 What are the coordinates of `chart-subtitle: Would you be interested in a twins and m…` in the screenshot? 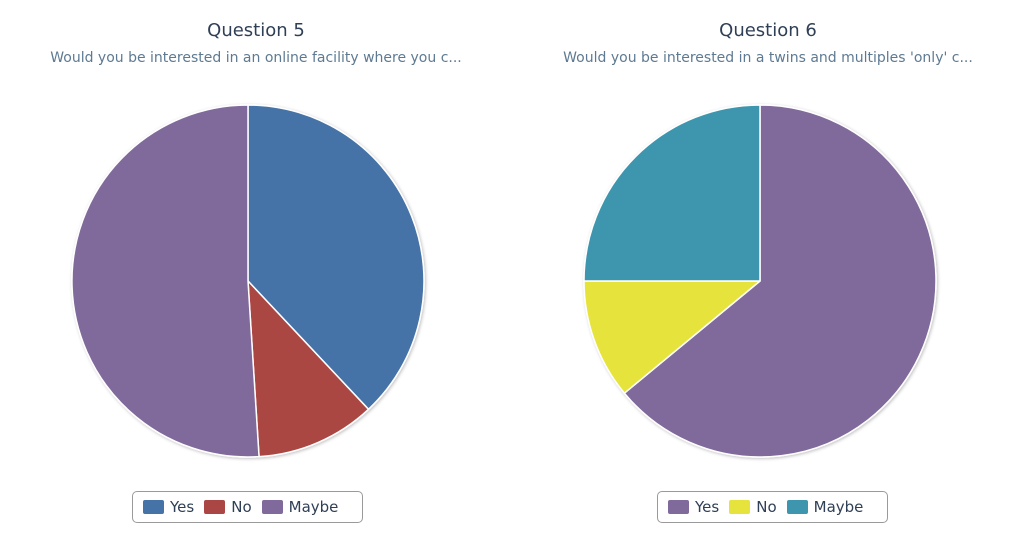 It's located at (768, 58).